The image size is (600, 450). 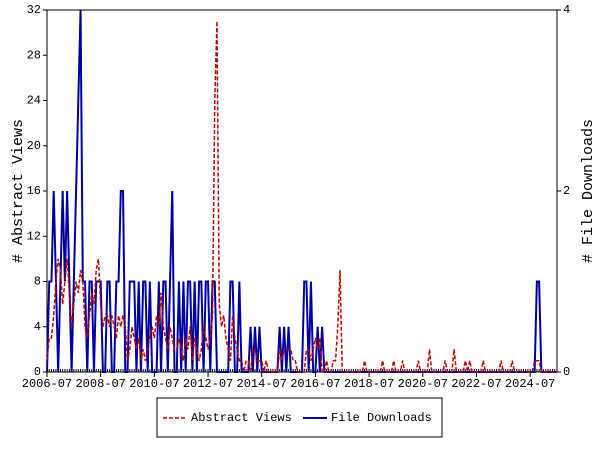 I want to click on legend-label: Abstract Views, so click(x=241, y=418).